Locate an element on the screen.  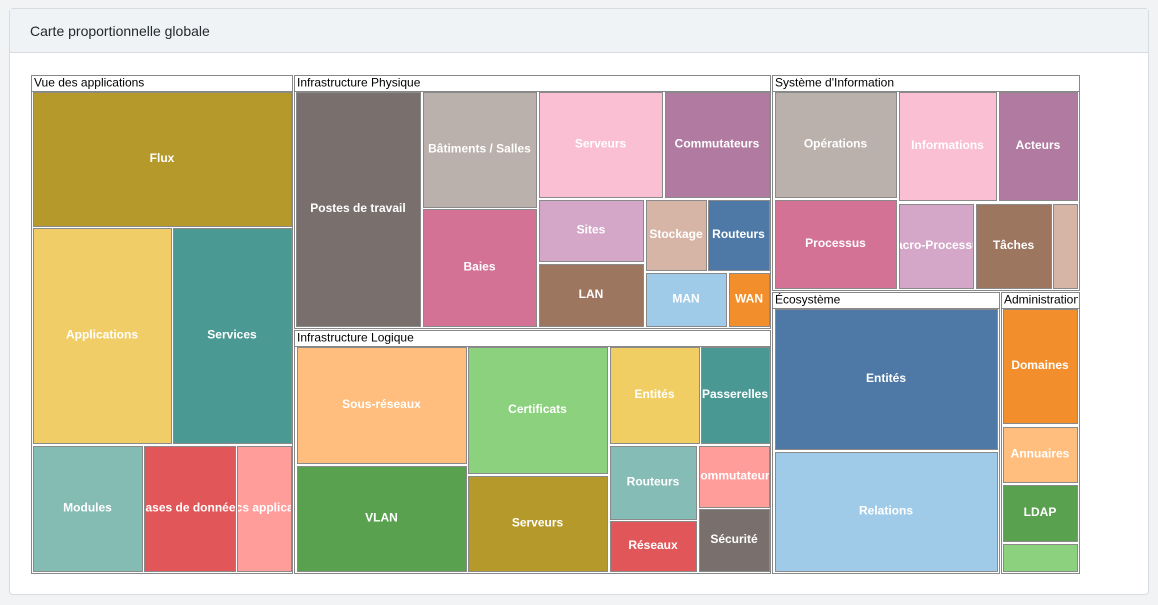
tile-label: VLAN is located at coordinates (381, 518).